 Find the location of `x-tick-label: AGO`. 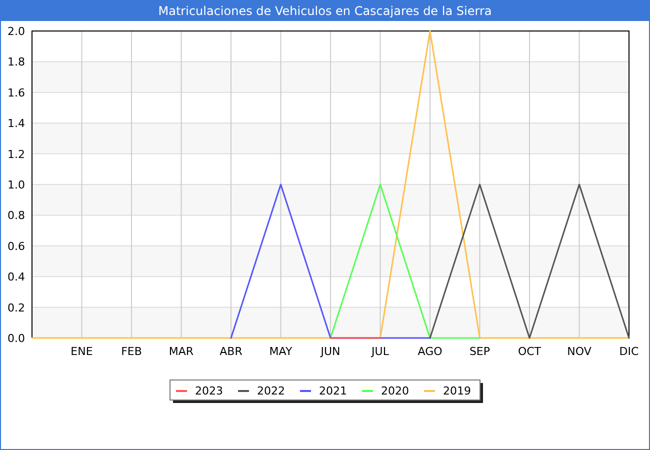

x-tick-label: AGO is located at coordinates (430, 351).